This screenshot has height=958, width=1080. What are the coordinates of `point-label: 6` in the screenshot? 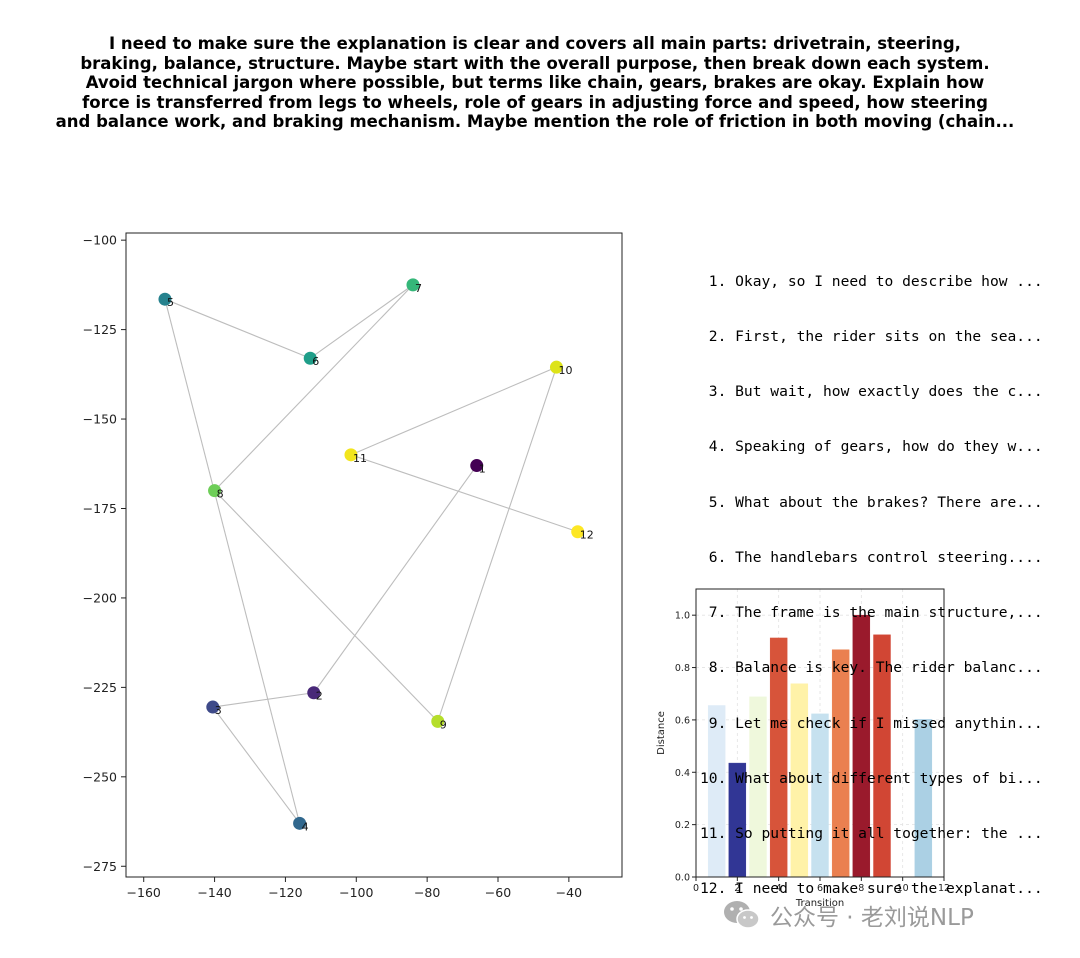 It's located at (315, 361).